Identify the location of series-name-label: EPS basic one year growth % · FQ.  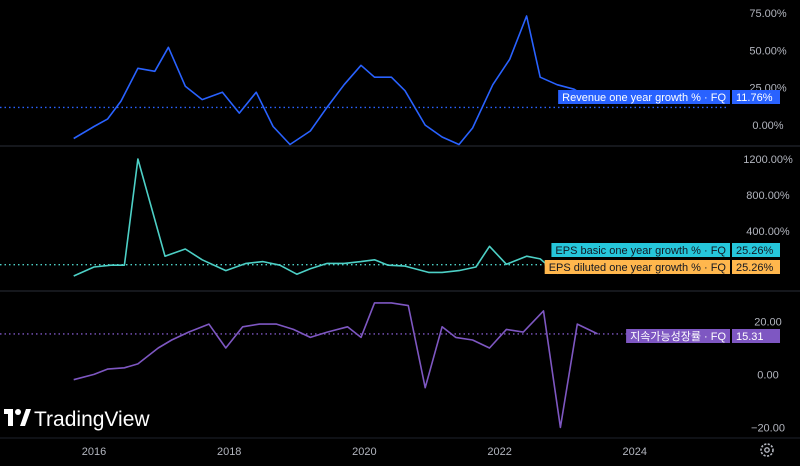
(640, 251).